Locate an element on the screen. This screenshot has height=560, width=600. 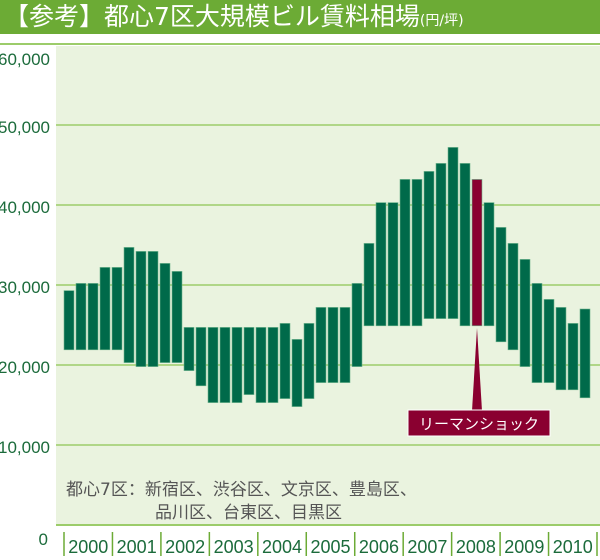
bar-2008-q4 is located at coordinates (489, 264).